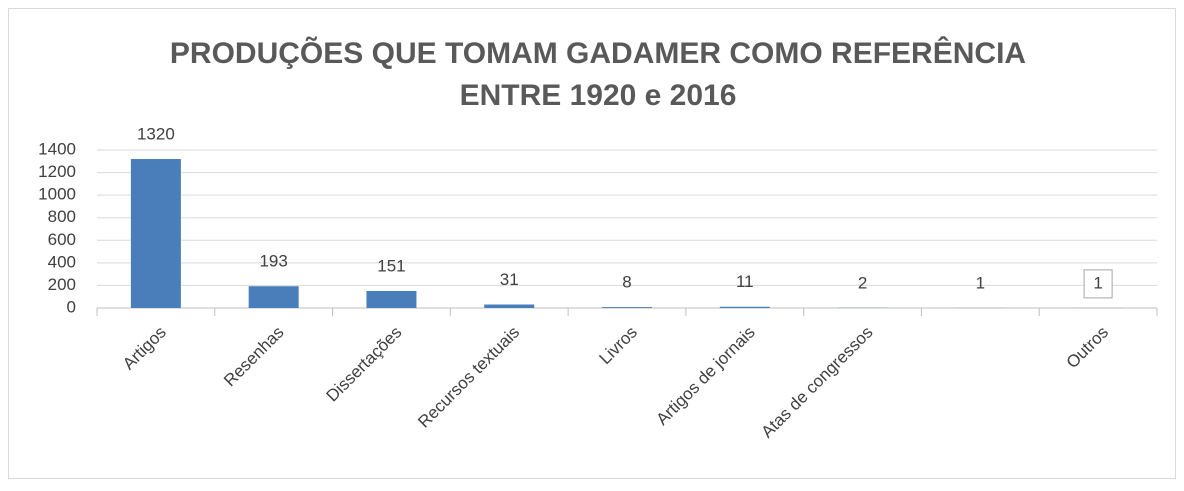  What do you see at coordinates (391, 265) in the screenshot?
I see `data-label: 151` at bounding box center [391, 265].